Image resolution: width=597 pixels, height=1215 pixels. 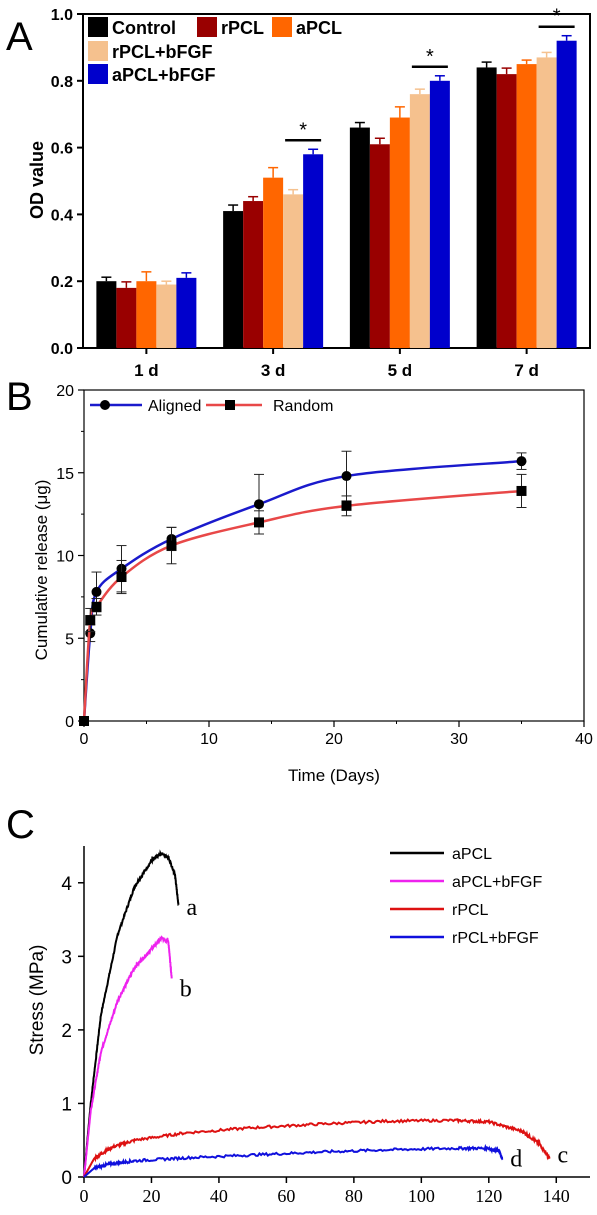 What do you see at coordinates (66, 1178) in the screenshot?
I see `panel-c-ytick-label: 0` at bounding box center [66, 1178].